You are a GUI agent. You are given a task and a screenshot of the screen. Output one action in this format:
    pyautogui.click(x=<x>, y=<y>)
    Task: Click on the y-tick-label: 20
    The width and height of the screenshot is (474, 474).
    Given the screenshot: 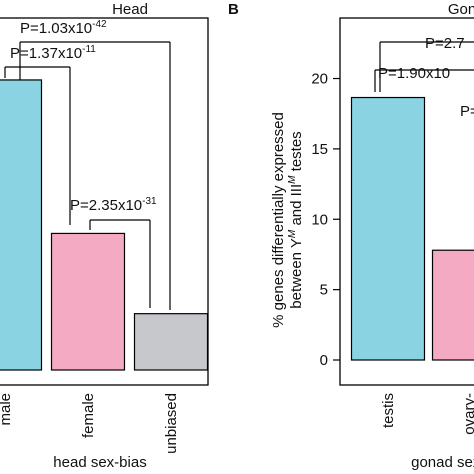 What is the action you would take?
    pyautogui.click(x=319, y=79)
    